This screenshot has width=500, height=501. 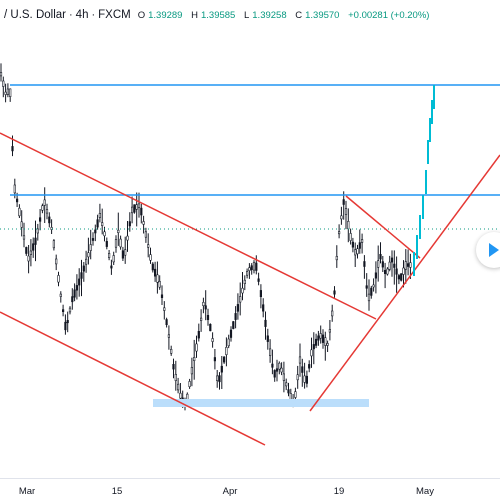 What do you see at coordinates (261, 403) in the screenshot?
I see `support-zone-rect` at bounding box center [261, 403].